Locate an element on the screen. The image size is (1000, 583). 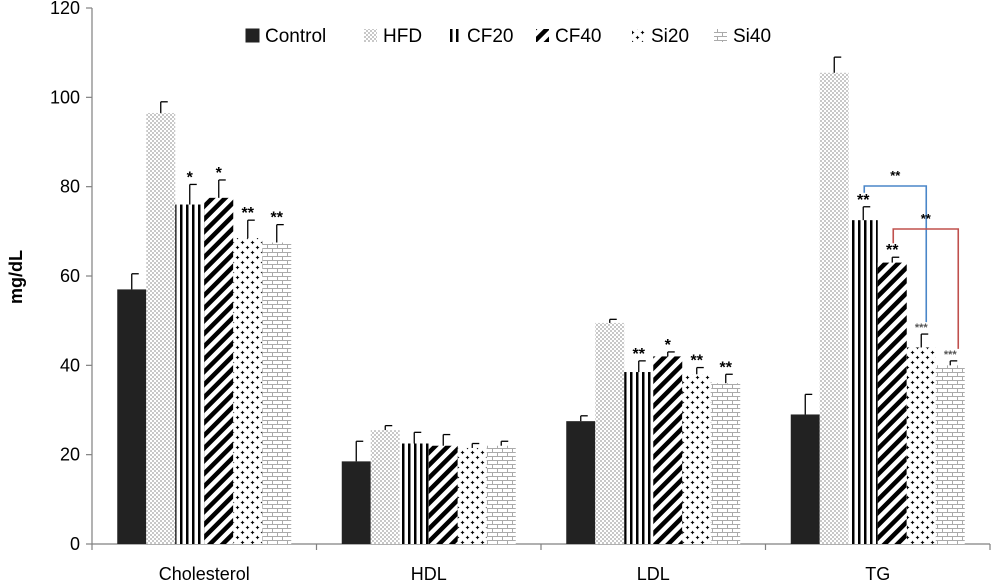
bar-hfd-tg is located at coordinates (834, 308).